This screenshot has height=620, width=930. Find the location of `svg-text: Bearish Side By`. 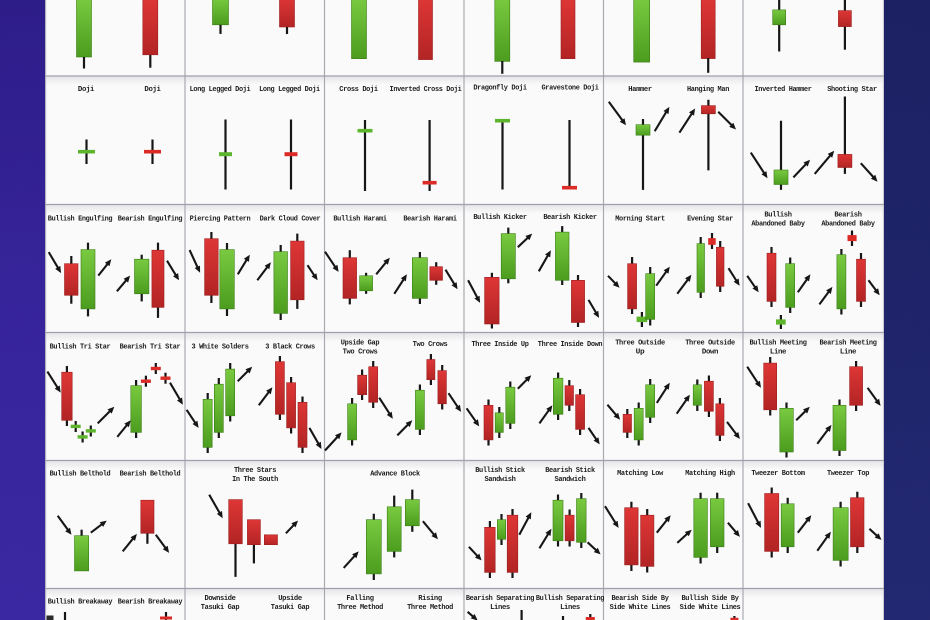

svg-text: Bearish Side By is located at coordinates (641, 599).